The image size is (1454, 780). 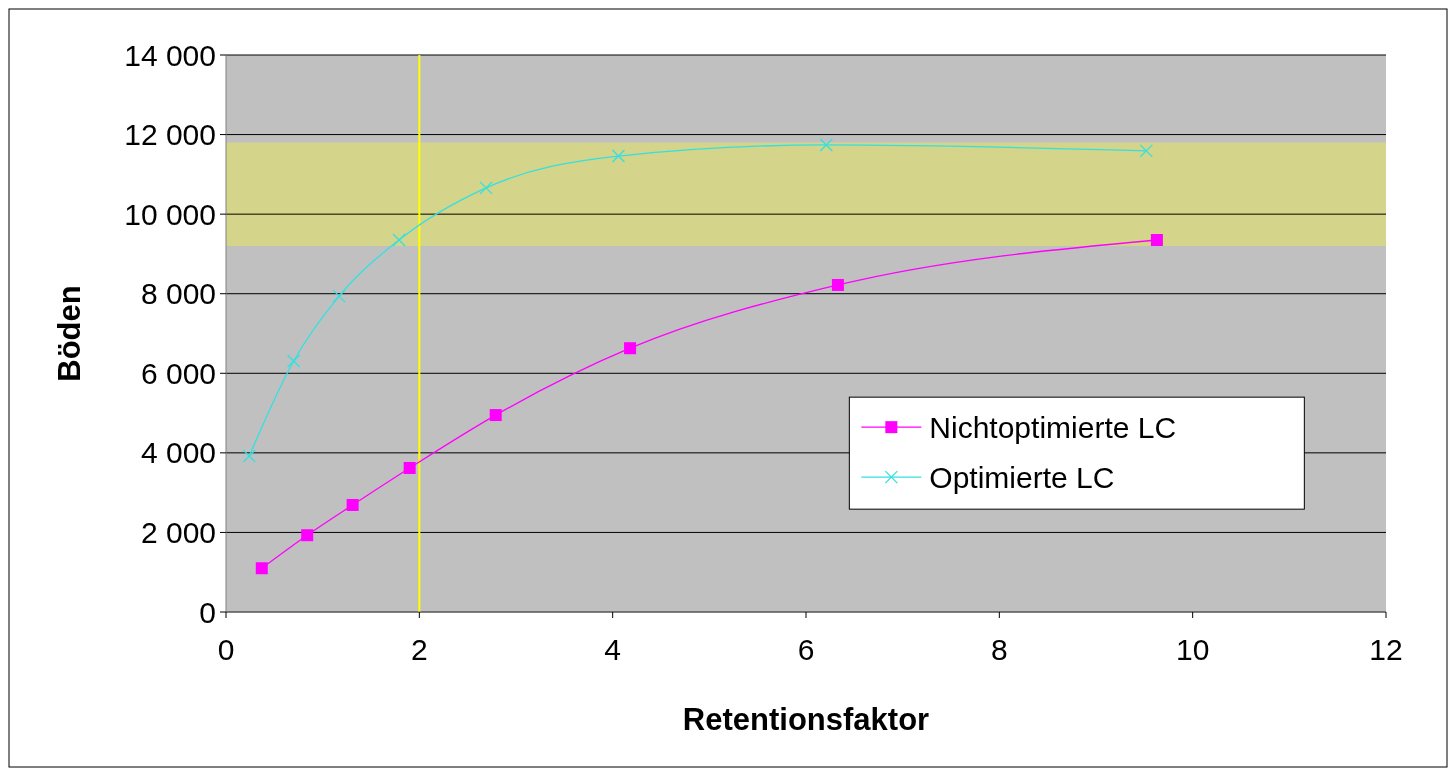 What do you see at coordinates (178, 294) in the screenshot?
I see `y-tick-label: 8 000` at bounding box center [178, 294].